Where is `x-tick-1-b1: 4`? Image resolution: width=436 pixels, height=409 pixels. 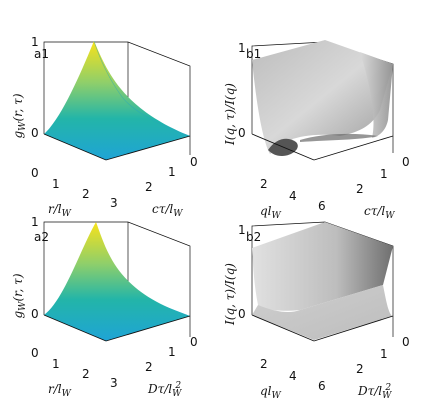 x-tick-1-b1: 4 is located at coordinates (293, 196).